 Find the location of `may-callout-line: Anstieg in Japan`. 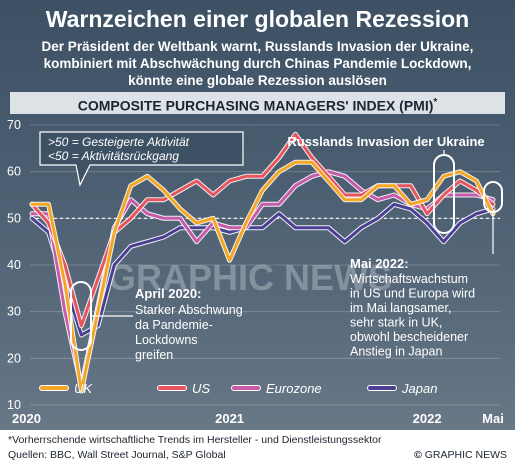

may-callout-line: Anstieg in Japan is located at coordinates (396, 352).